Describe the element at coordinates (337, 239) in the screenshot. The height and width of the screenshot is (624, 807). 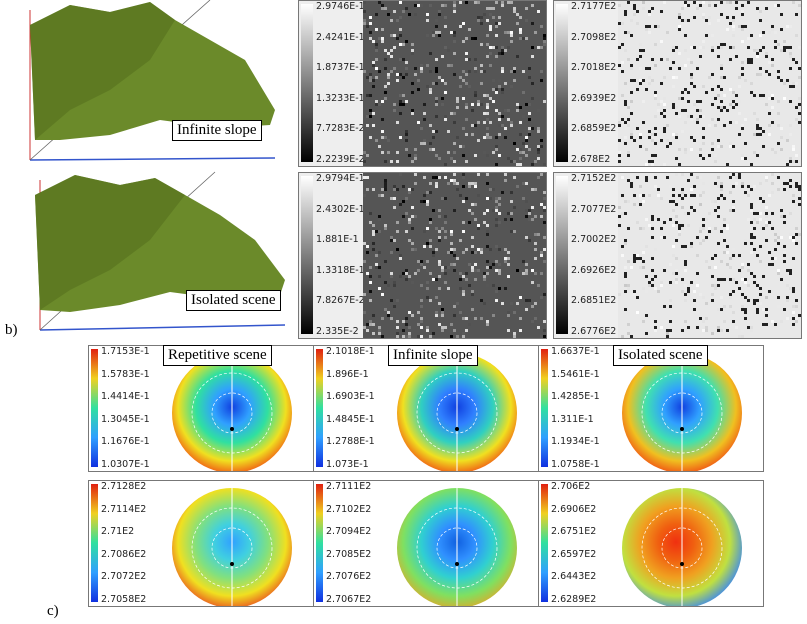
I see `colorbar-label: 1.881E-1` at that location.